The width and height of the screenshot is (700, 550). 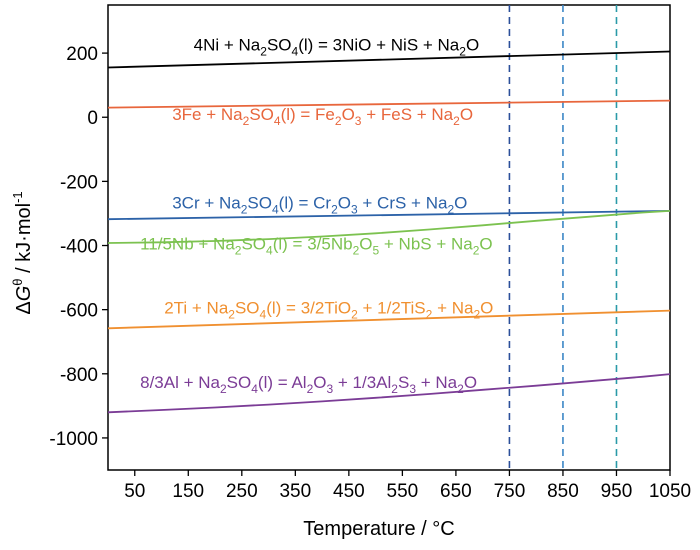 I want to click on x-tick-label-9: 850, so click(x=563, y=491).